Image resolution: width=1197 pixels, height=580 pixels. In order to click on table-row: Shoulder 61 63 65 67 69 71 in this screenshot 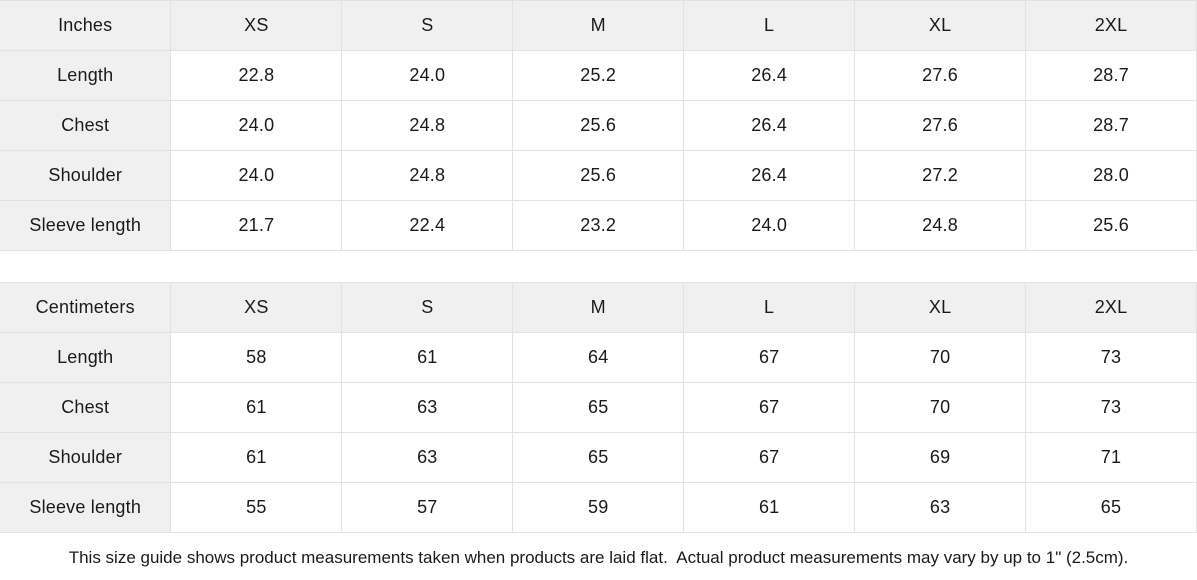, I will do `click(598, 457)`.